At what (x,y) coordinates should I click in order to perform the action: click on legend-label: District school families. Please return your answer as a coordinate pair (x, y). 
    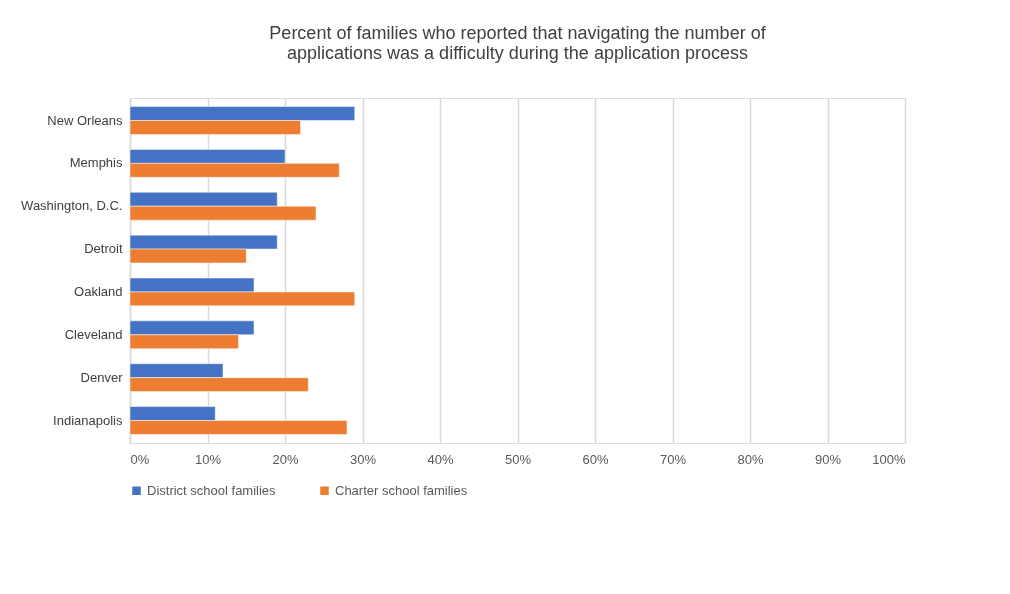
    Looking at the image, I should click on (212, 490).